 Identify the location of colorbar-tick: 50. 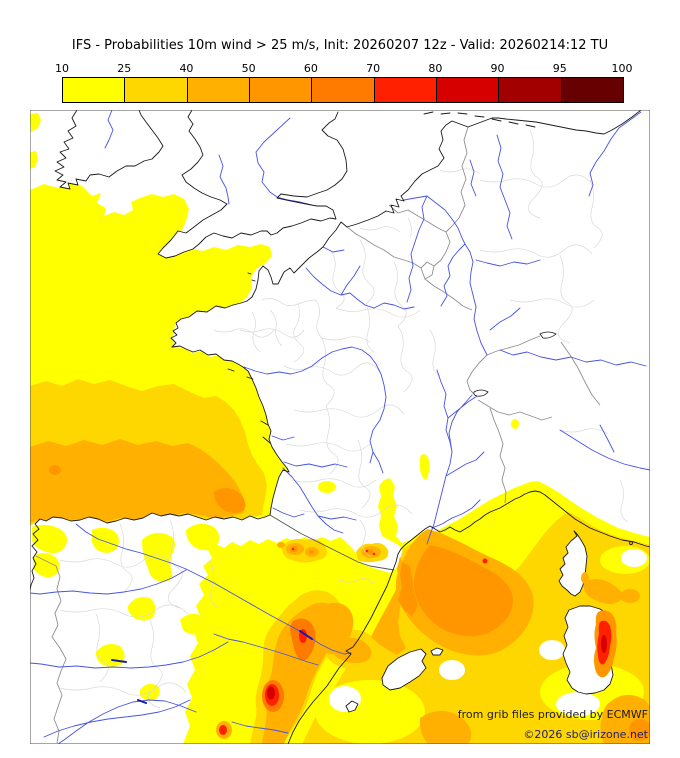
(248, 68).